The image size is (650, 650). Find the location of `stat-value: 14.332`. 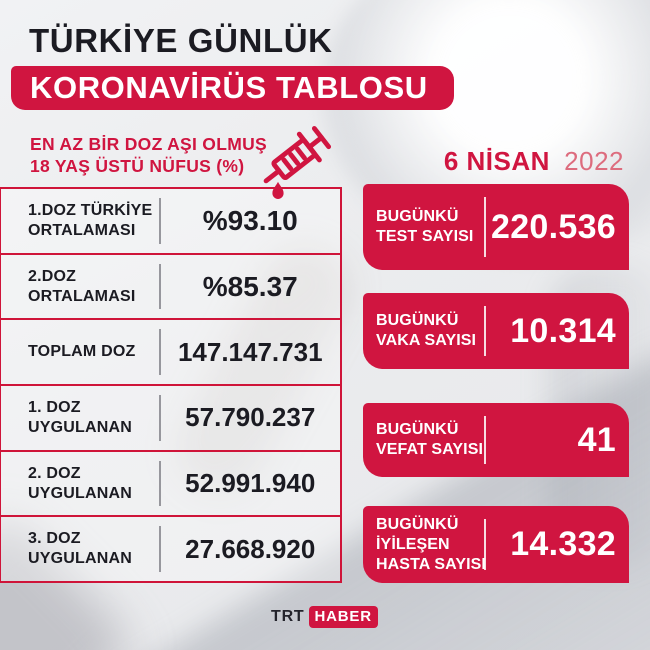

stat-value: 14.332 is located at coordinates (563, 544).